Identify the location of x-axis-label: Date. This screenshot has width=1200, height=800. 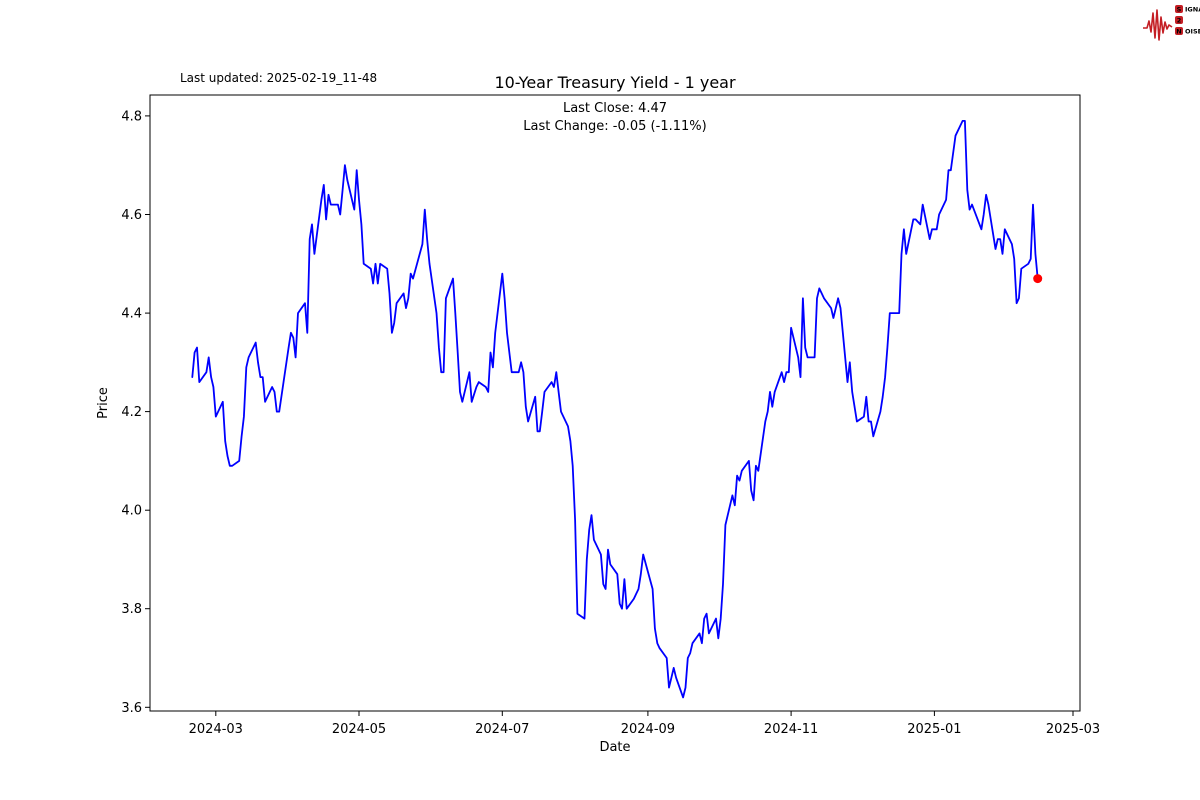
(614, 747).